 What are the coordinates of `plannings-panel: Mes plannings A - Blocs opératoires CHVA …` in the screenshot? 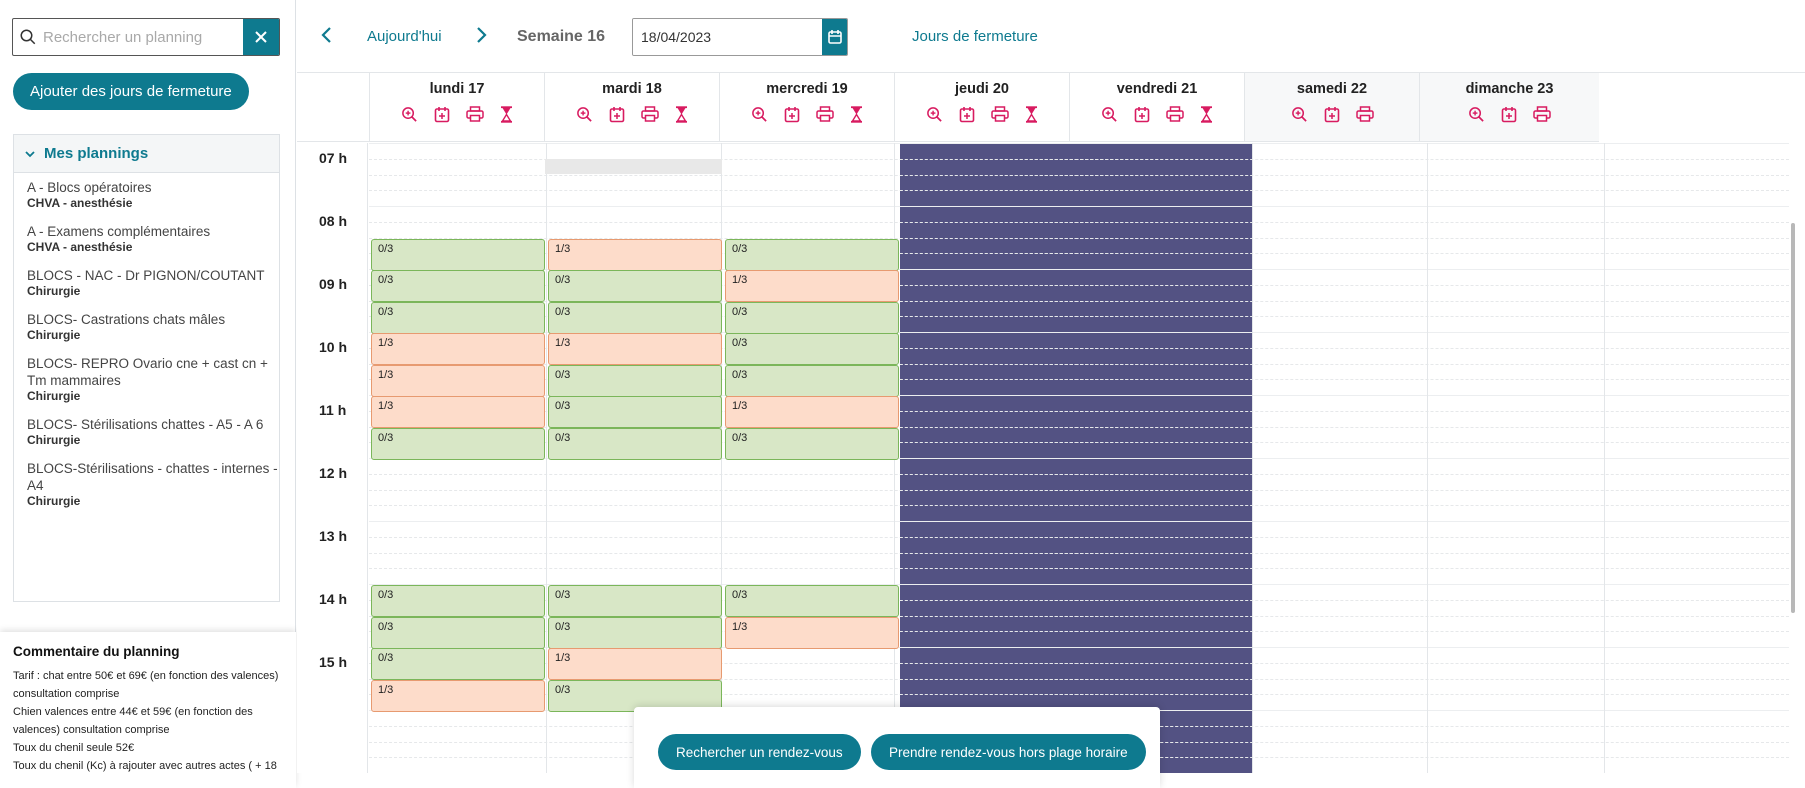 It's located at (146, 368).